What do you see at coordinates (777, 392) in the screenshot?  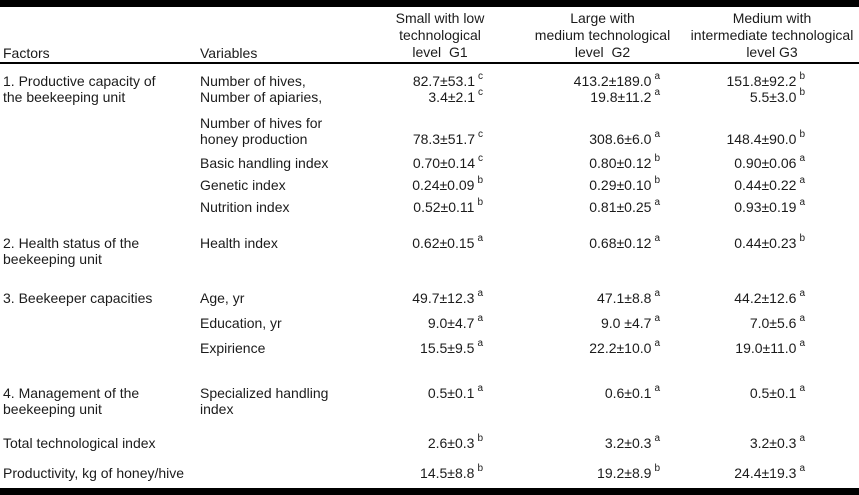 I see `value-cell-g3: 0.5±0.1 a` at bounding box center [777, 392].